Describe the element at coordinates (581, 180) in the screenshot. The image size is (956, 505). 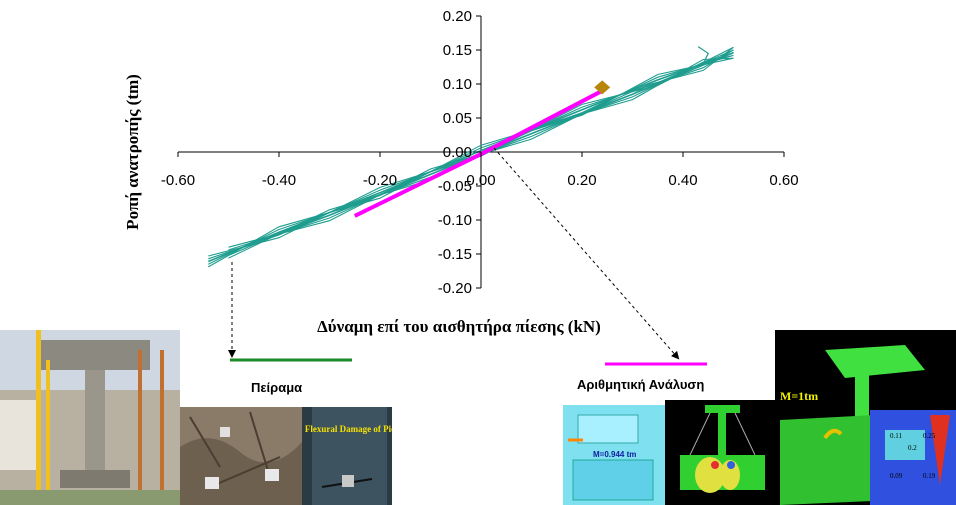
I see `x-tick-label: 0.20` at that location.